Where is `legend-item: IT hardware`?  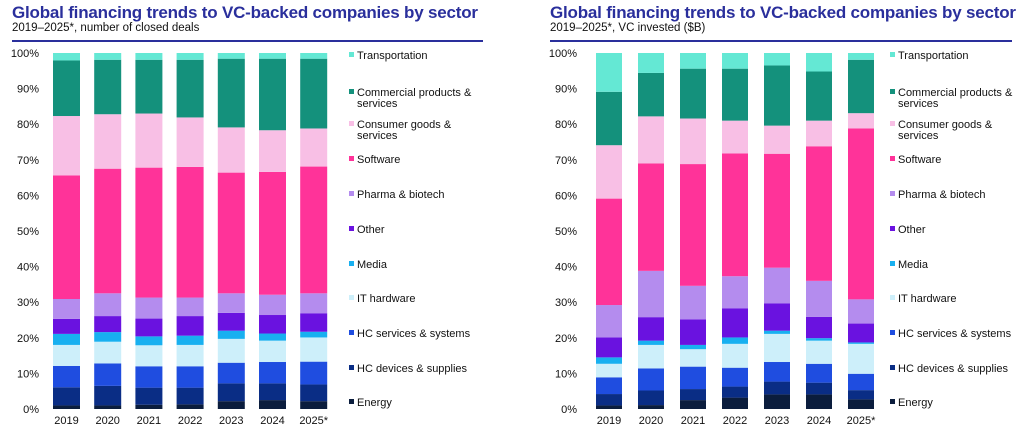
legend-item: IT hardware is located at coordinates (923, 299).